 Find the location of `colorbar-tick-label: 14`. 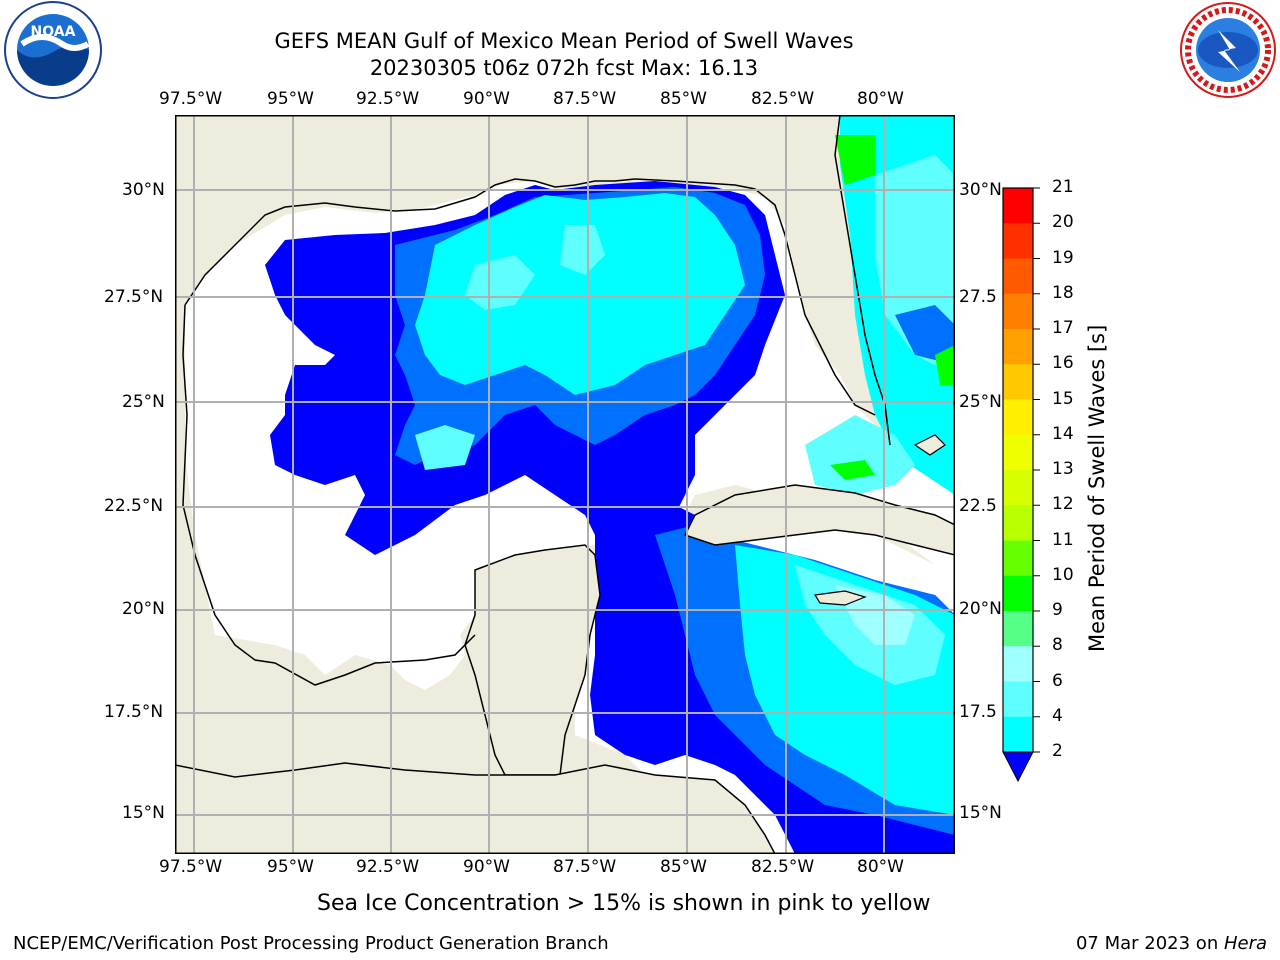

colorbar-tick-label: 14 is located at coordinates (1063, 433).